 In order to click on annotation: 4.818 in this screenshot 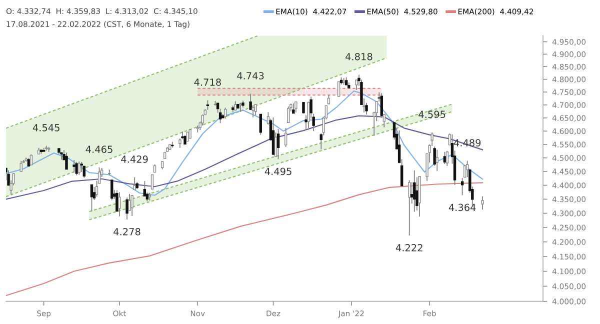, I will do `click(359, 56)`.